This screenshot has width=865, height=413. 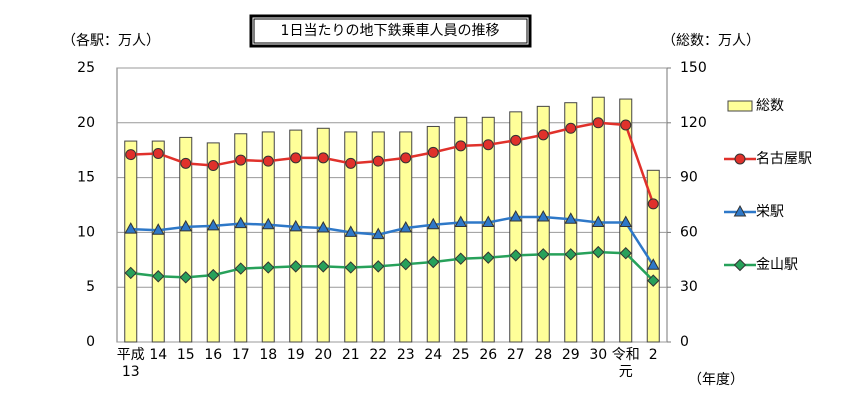 I want to click on x-tick-label: 18, so click(x=268, y=355).